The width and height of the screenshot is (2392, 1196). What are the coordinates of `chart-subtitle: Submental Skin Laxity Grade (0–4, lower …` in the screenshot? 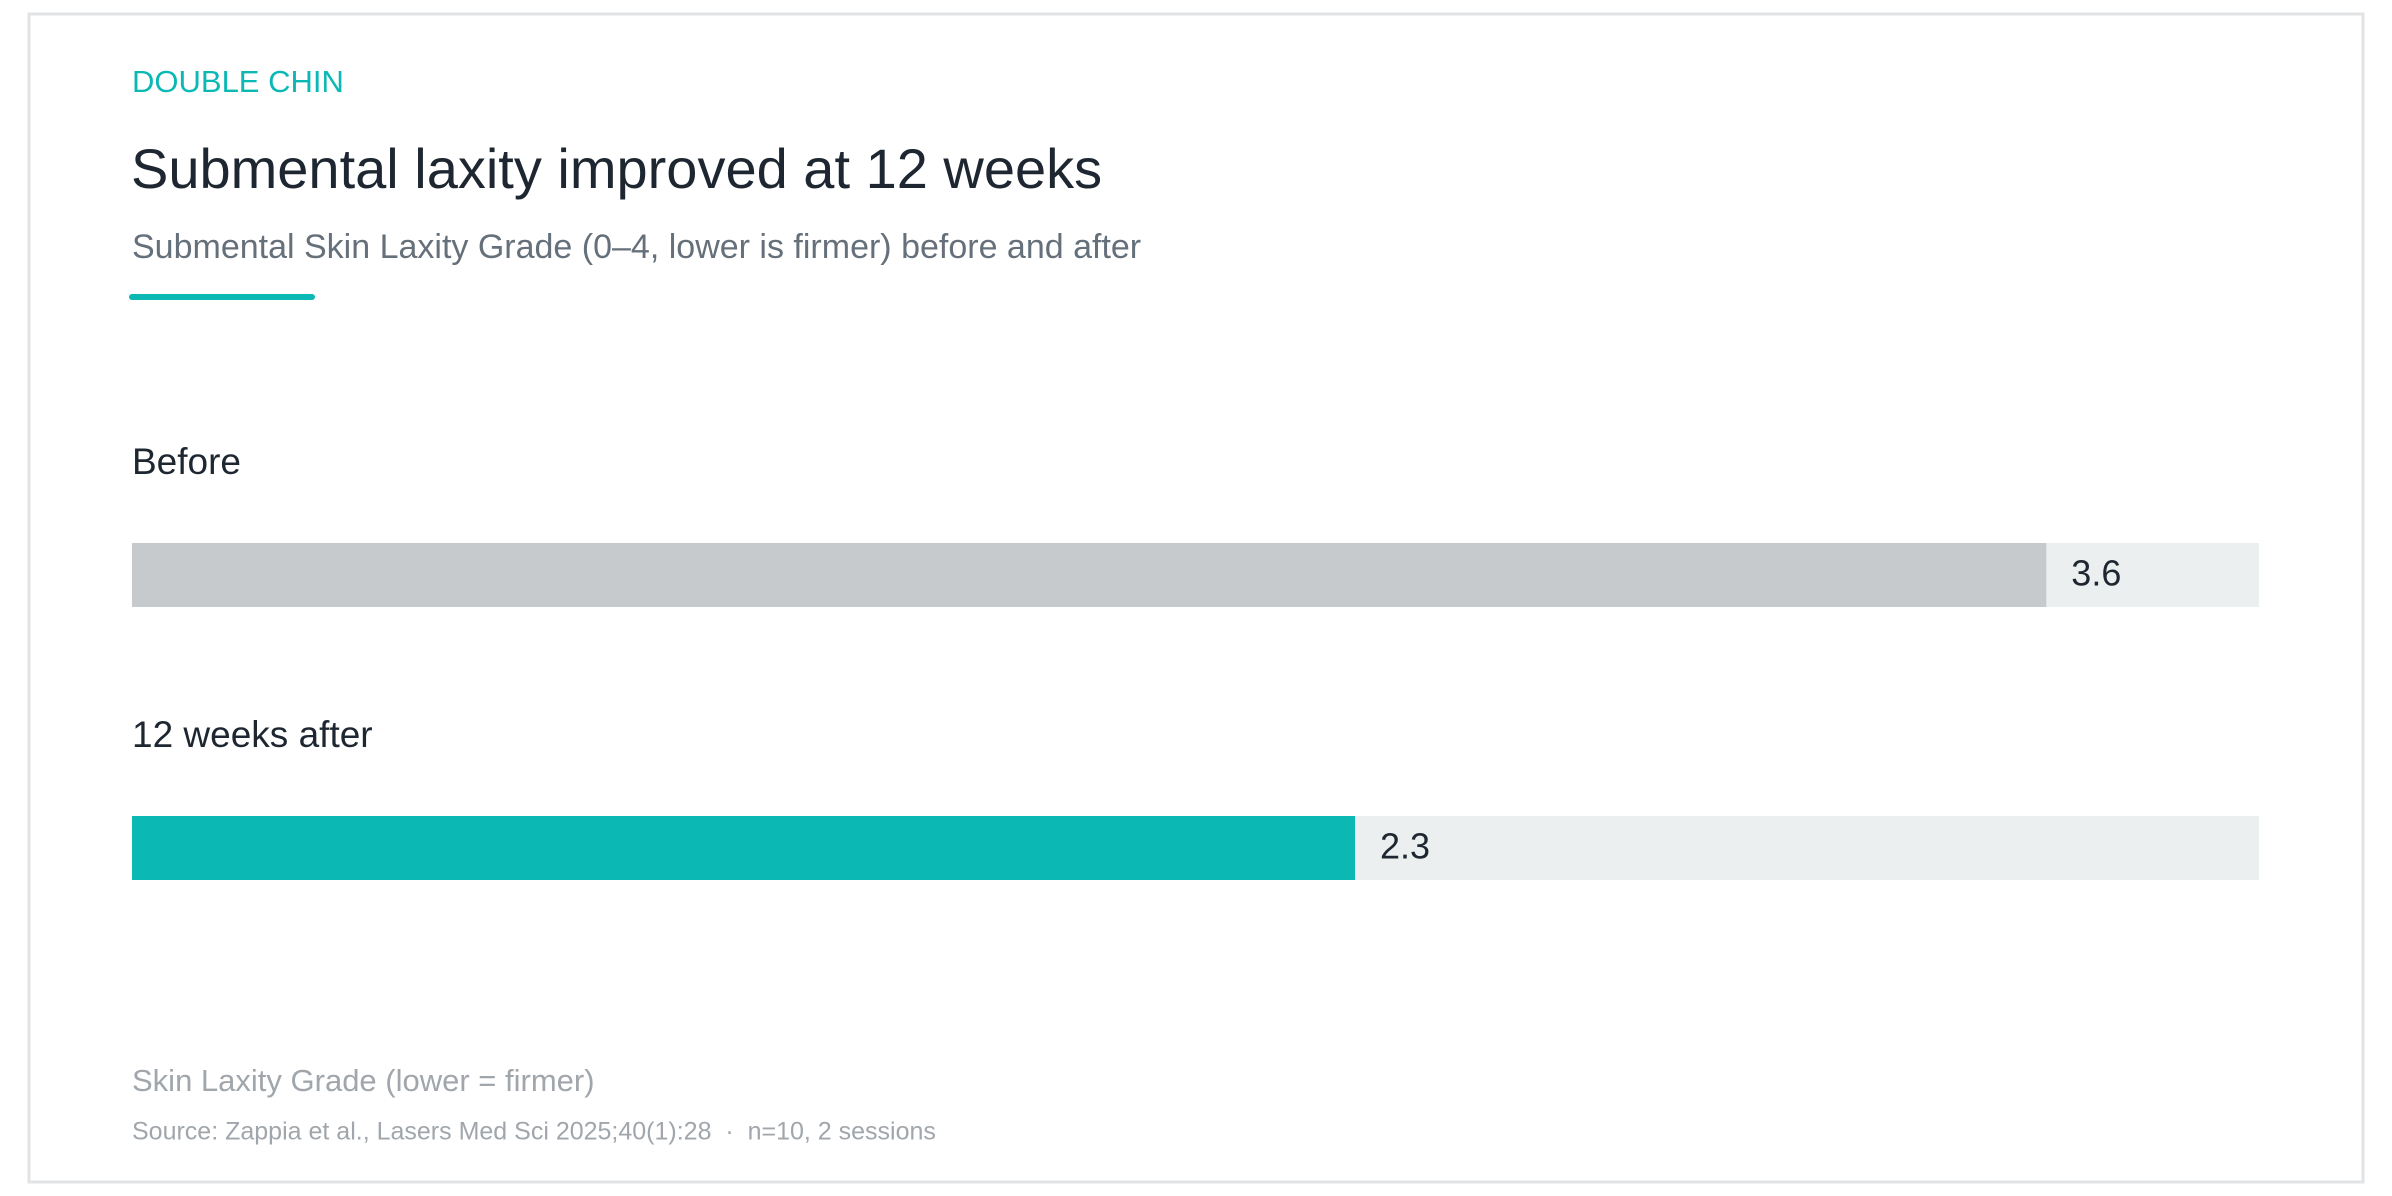 It's located at (636, 247).